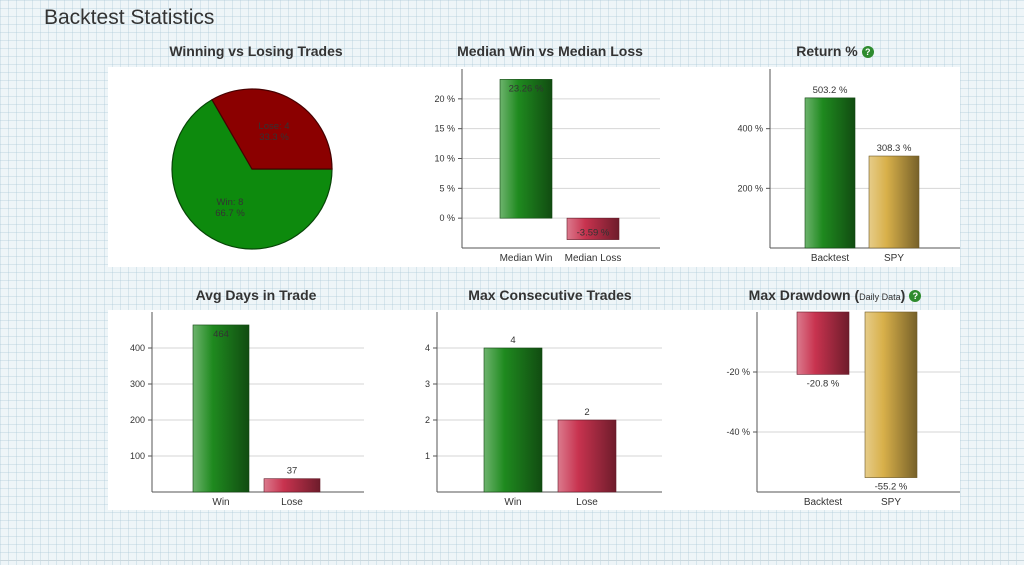 This screenshot has height=565, width=1024. I want to click on data-label: 23.26 %, so click(526, 88).